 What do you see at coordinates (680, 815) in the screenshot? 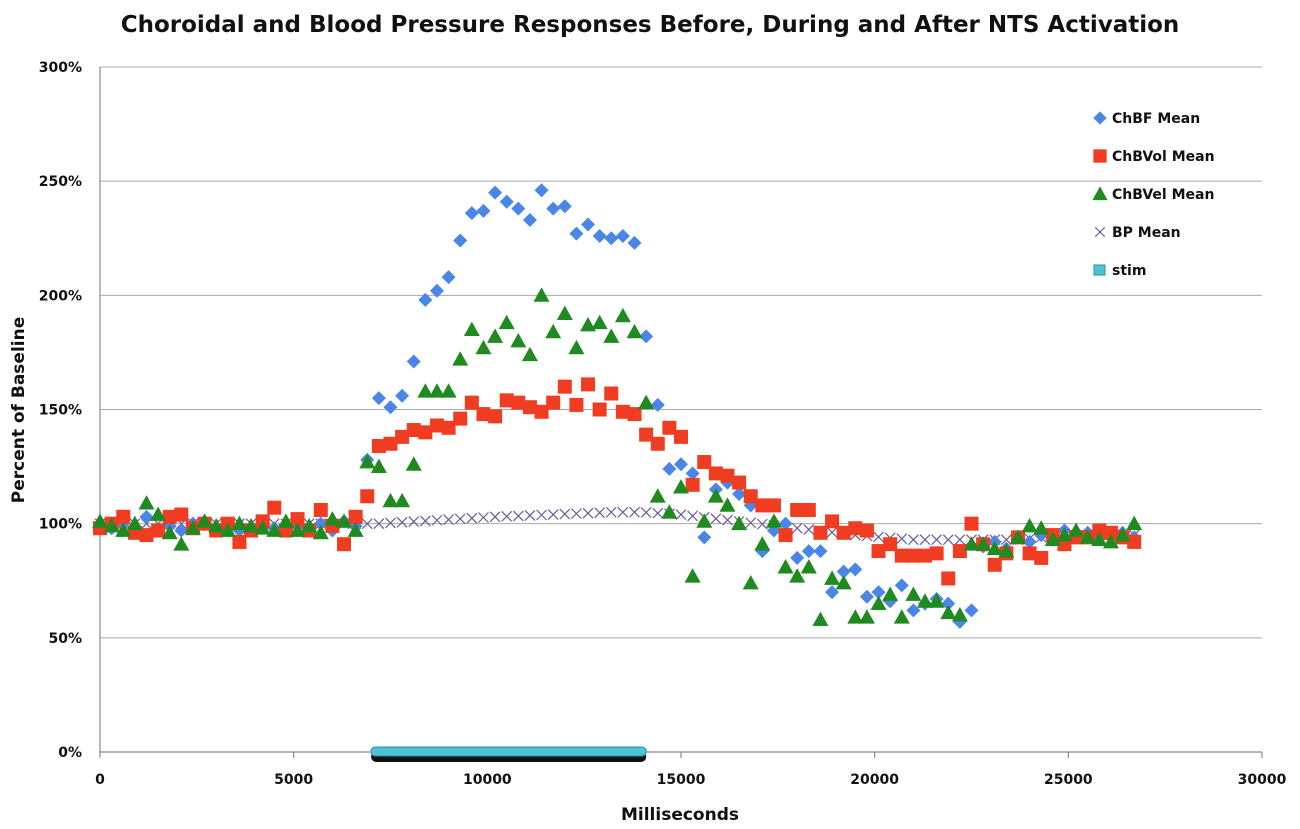
I see `x-axis-title: Milliseconds` at bounding box center [680, 815].